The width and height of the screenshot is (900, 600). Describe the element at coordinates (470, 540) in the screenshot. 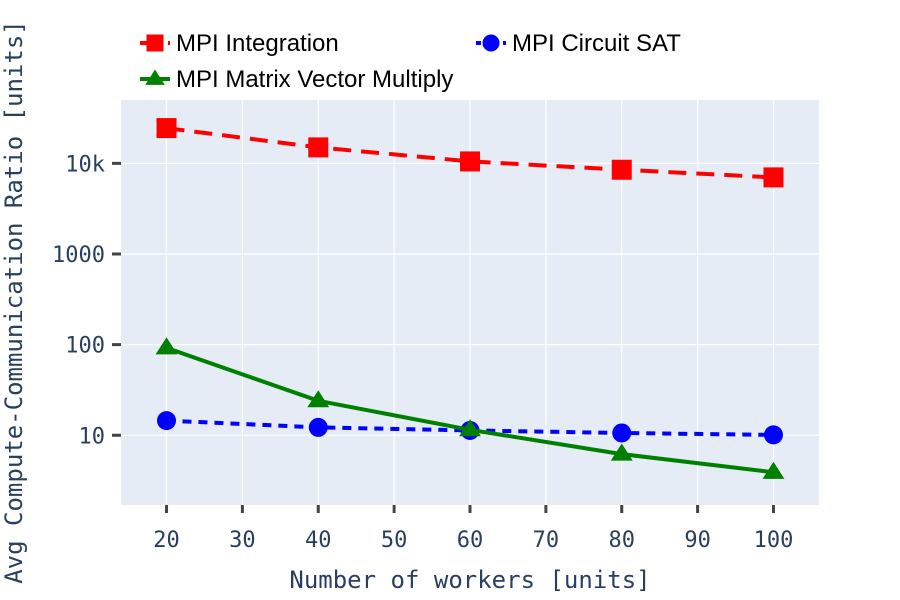

I see `x-tick-label: 60` at that location.